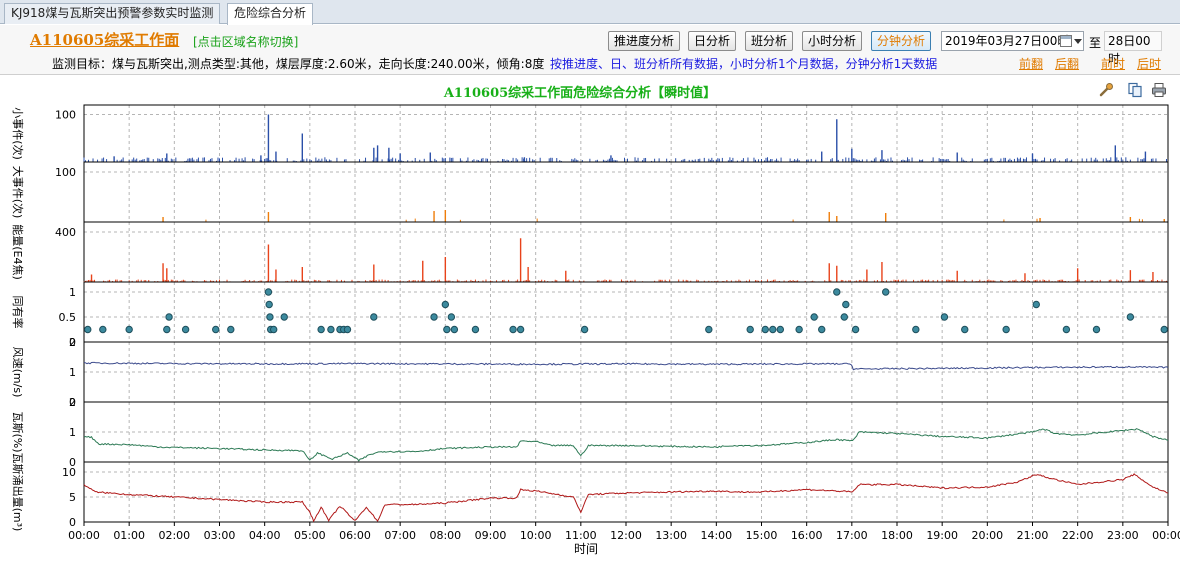 Image resolution: width=1180 pixels, height=561 pixels. Describe the element at coordinates (18, 312) in the screenshot. I see `y-axis-label: 同有率` at that location.